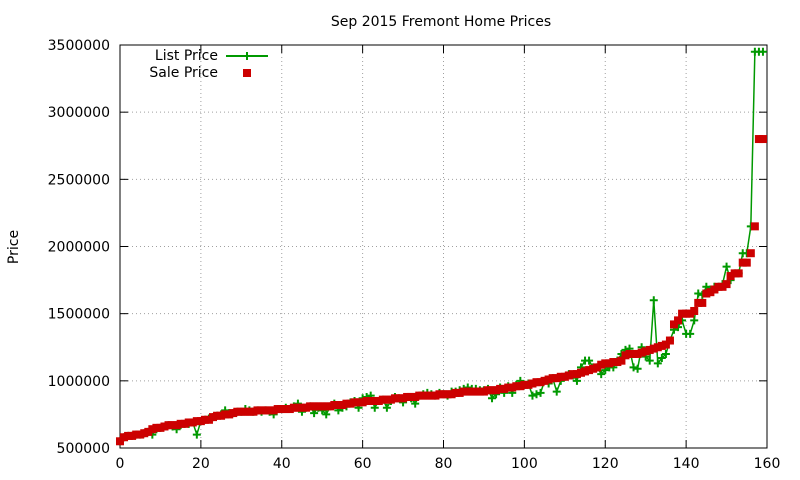  What do you see at coordinates (767, 464) in the screenshot?
I see `x-tick-label: 160` at bounding box center [767, 464].